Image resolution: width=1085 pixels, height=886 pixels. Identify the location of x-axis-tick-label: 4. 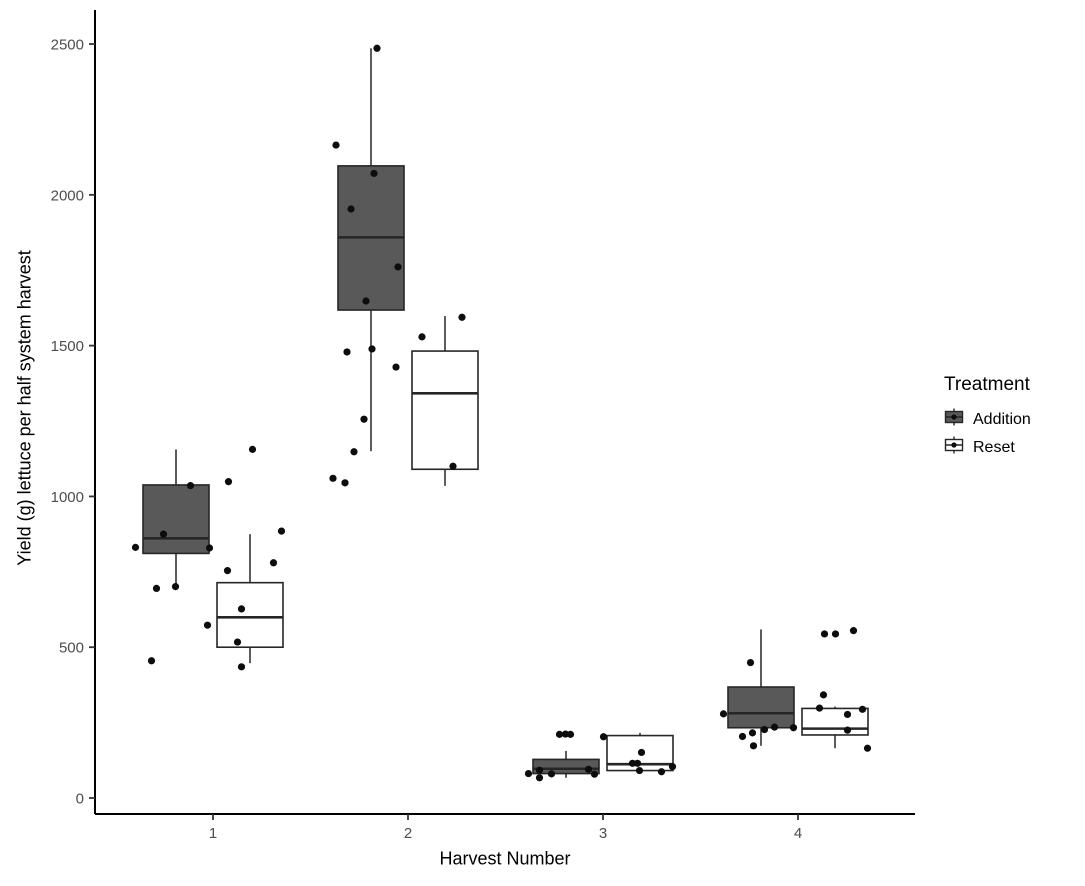
(798, 833).